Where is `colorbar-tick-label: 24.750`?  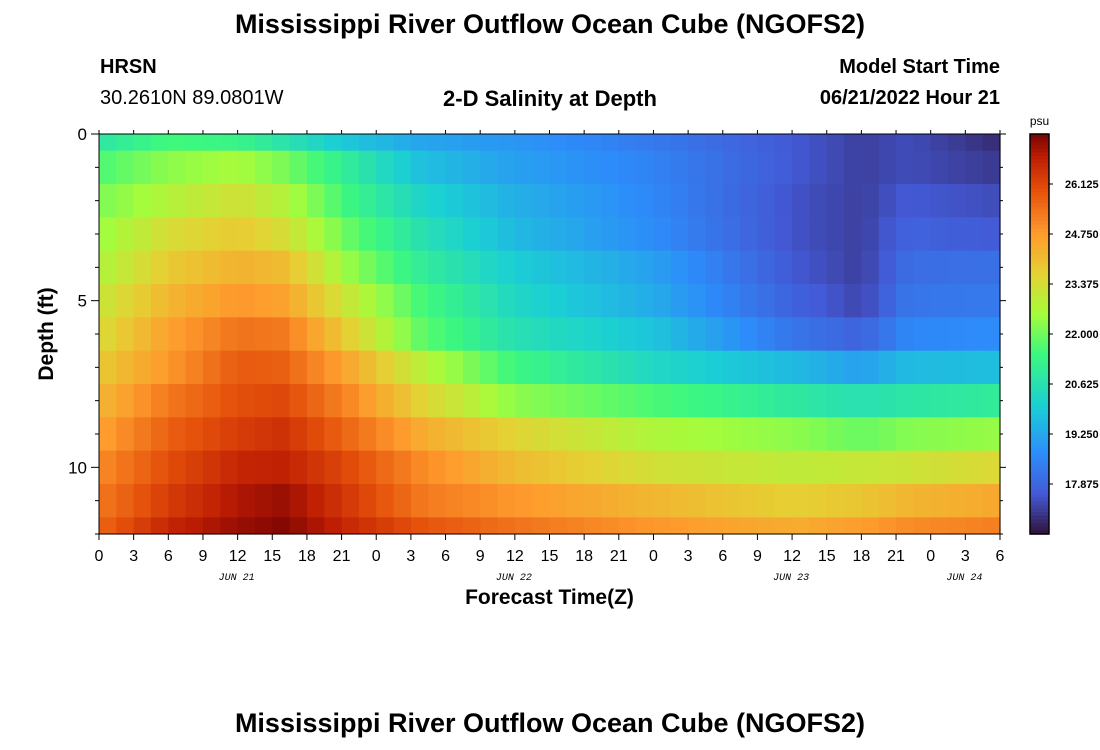
colorbar-tick-label: 24.750 is located at coordinates (1082, 235).